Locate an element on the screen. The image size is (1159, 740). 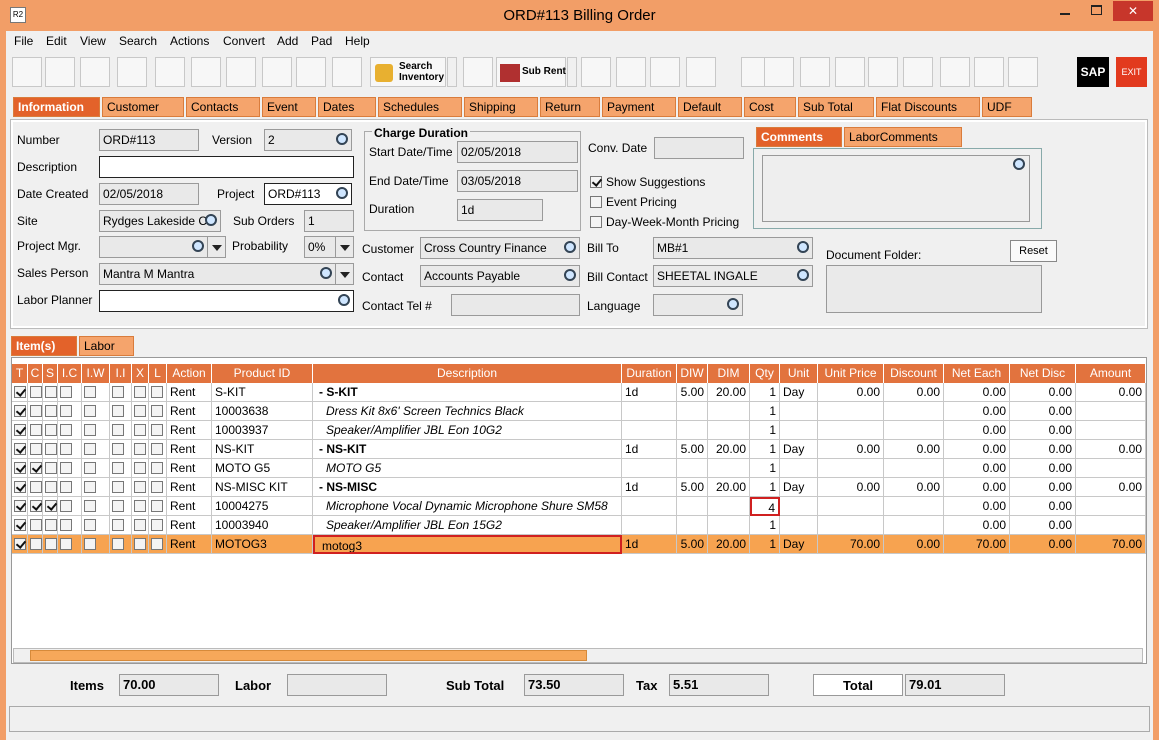
tab: Flat Discounts is located at coordinates (928, 107).